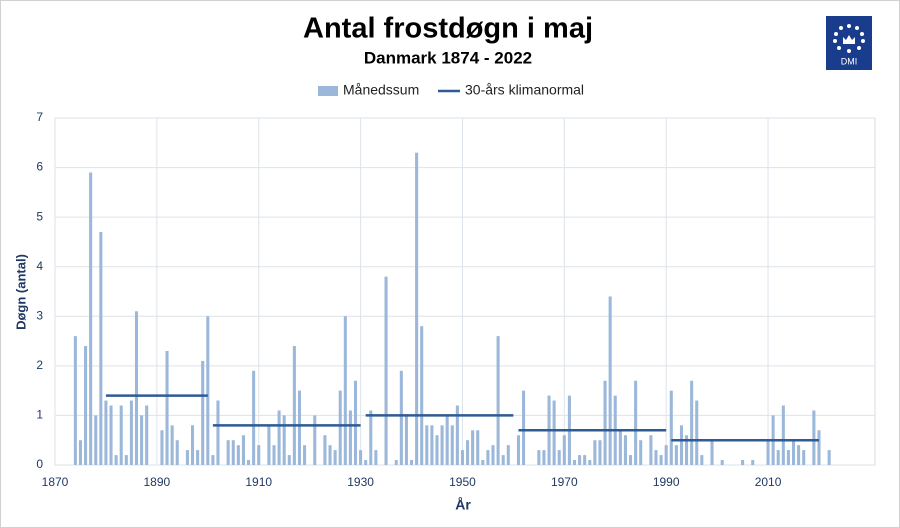 This screenshot has height=528, width=900. I want to click on y-tick-label: 6, so click(39, 167).